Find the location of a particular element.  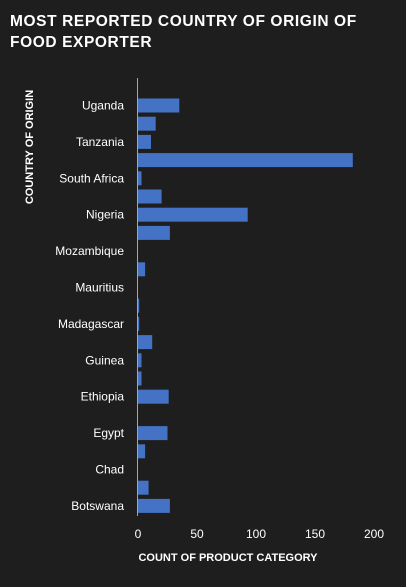

x-tick-label: 50 is located at coordinates (197, 534).